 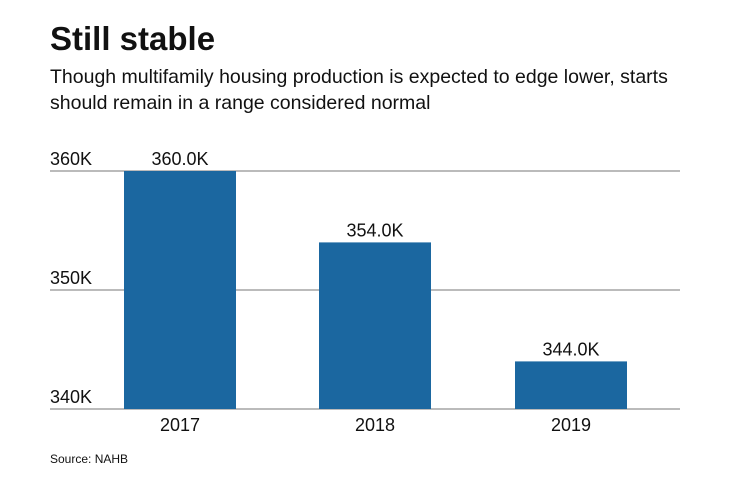 What do you see at coordinates (179, 159) in the screenshot?
I see `data-label: 360.0K` at bounding box center [179, 159].